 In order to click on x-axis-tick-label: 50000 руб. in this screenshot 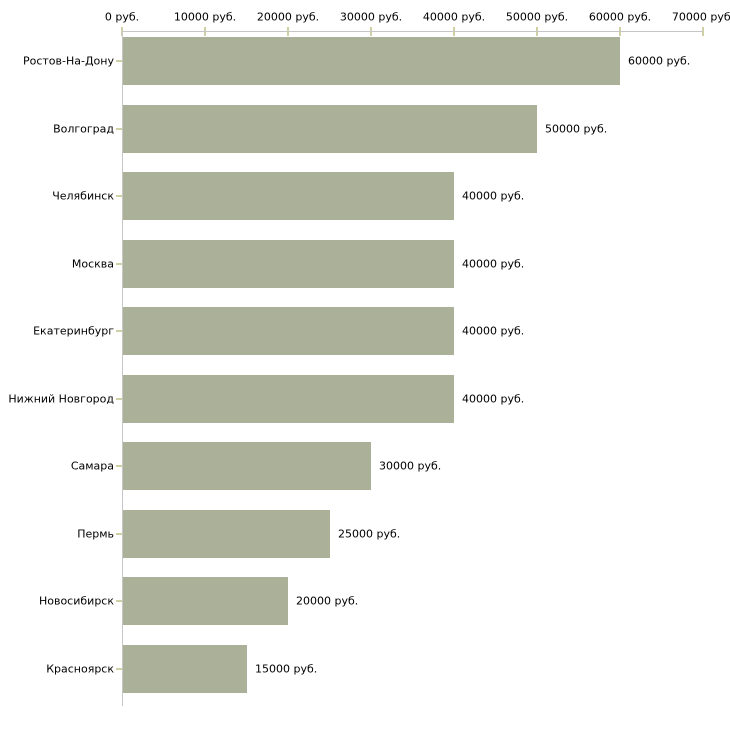, I will do `click(537, 17)`.